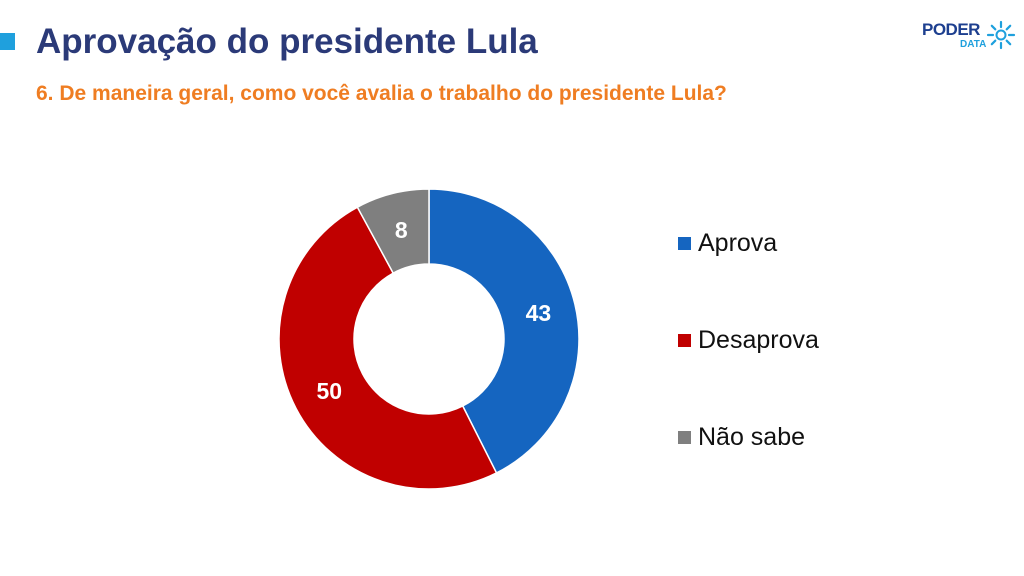 The height and width of the screenshot is (576, 1024). What do you see at coordinates (393, 231) in the screenshot?
I see `donut-slice-nao-sabe` at bounding box center [393, 231].